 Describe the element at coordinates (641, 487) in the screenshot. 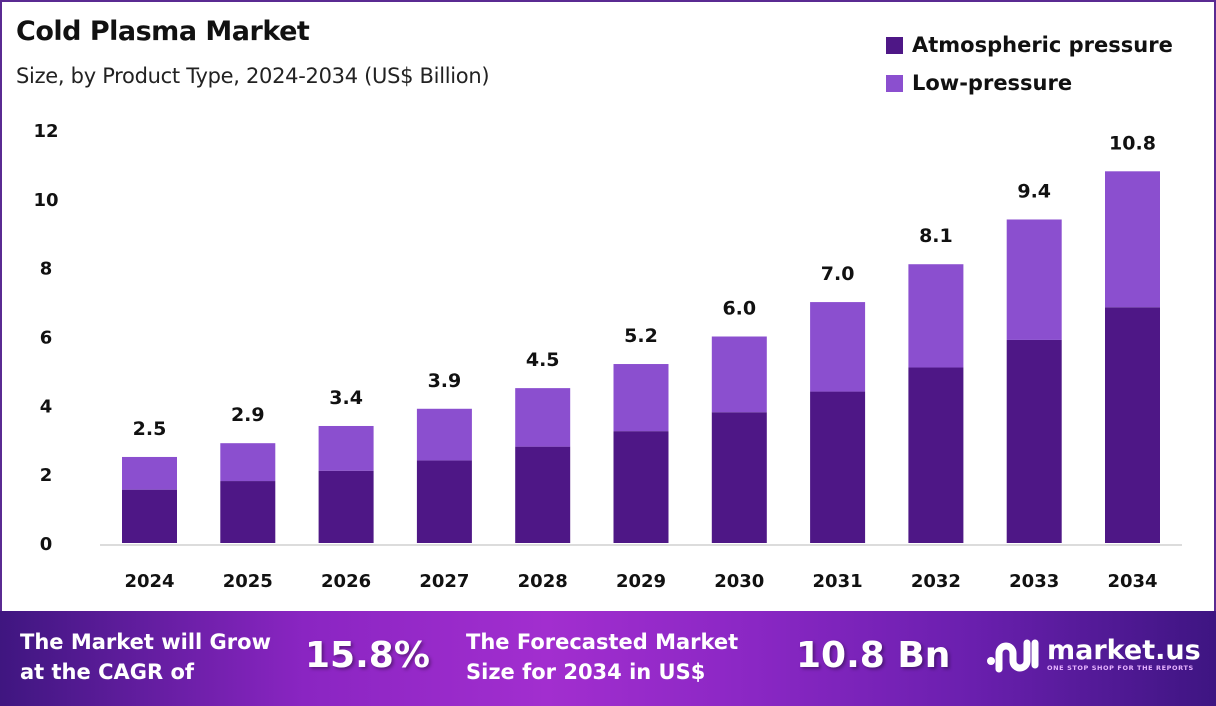

I see `bar-atmospheric-2029` at that location.